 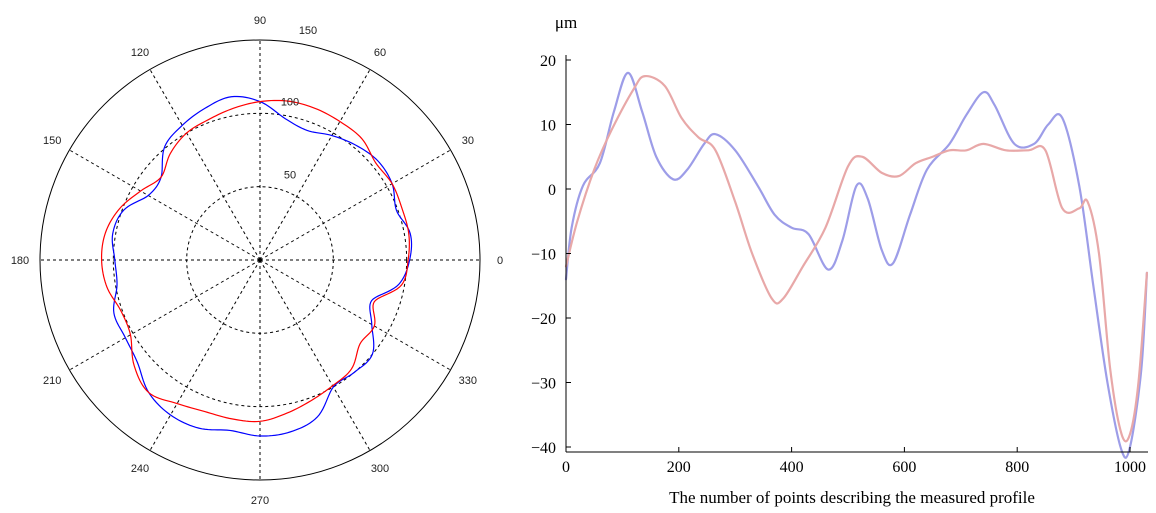 What do you see at coordinates (1017, 467) in the screenshot?
I see `x-tick-label: 800` at bounding box center [1017, 467].